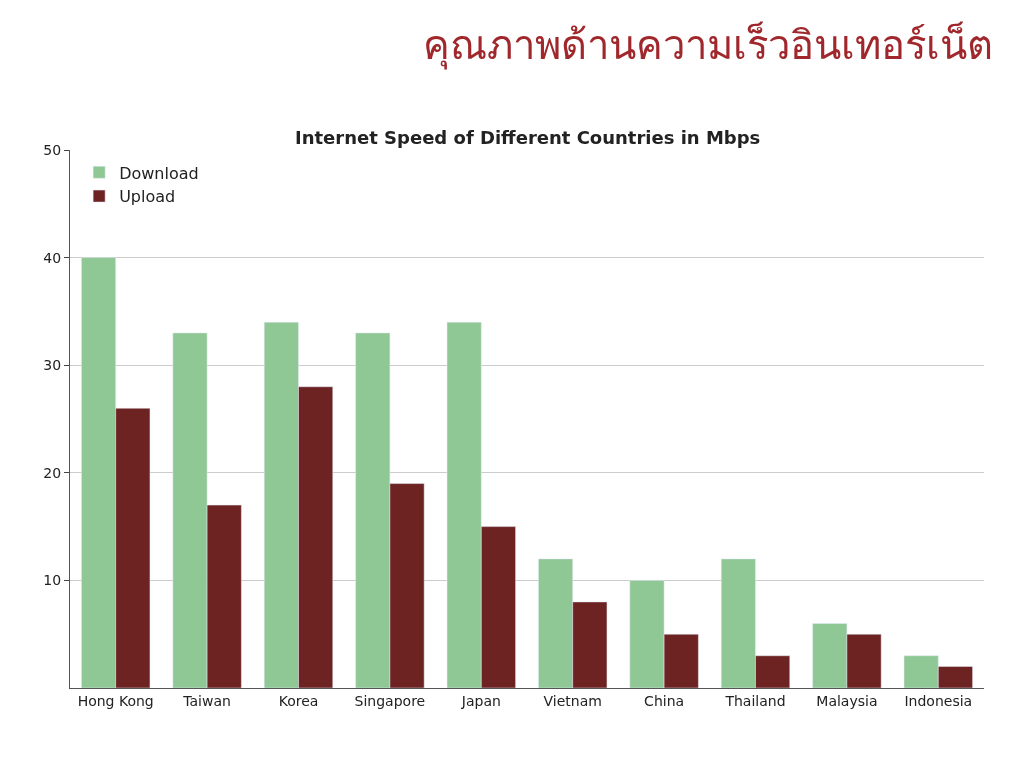 Image resolution: width=1024 pixels, height=768 pixels. I want to click on x-tick-label: Singapore, so click(390, 700).